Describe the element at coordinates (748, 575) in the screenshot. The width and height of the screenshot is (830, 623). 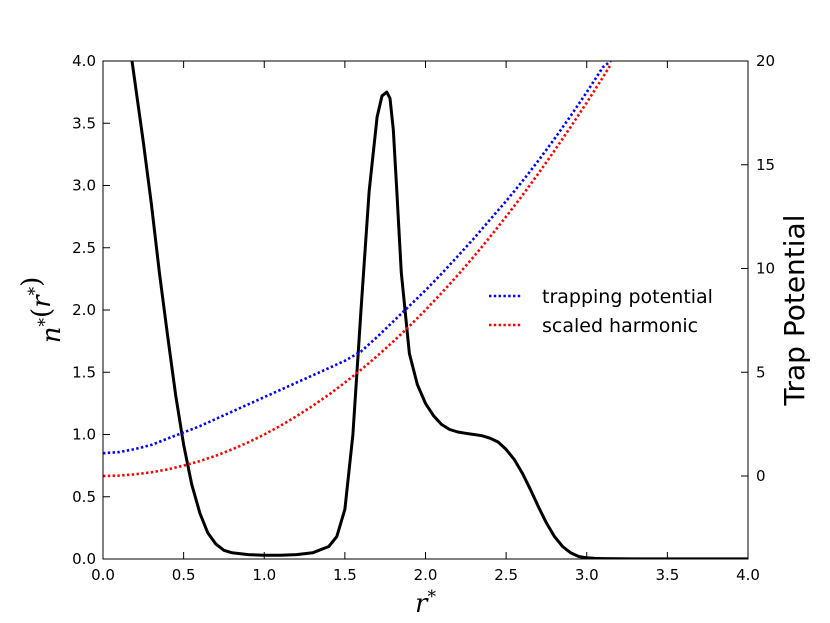
I see `x-tick-label: 4.0` at that location.